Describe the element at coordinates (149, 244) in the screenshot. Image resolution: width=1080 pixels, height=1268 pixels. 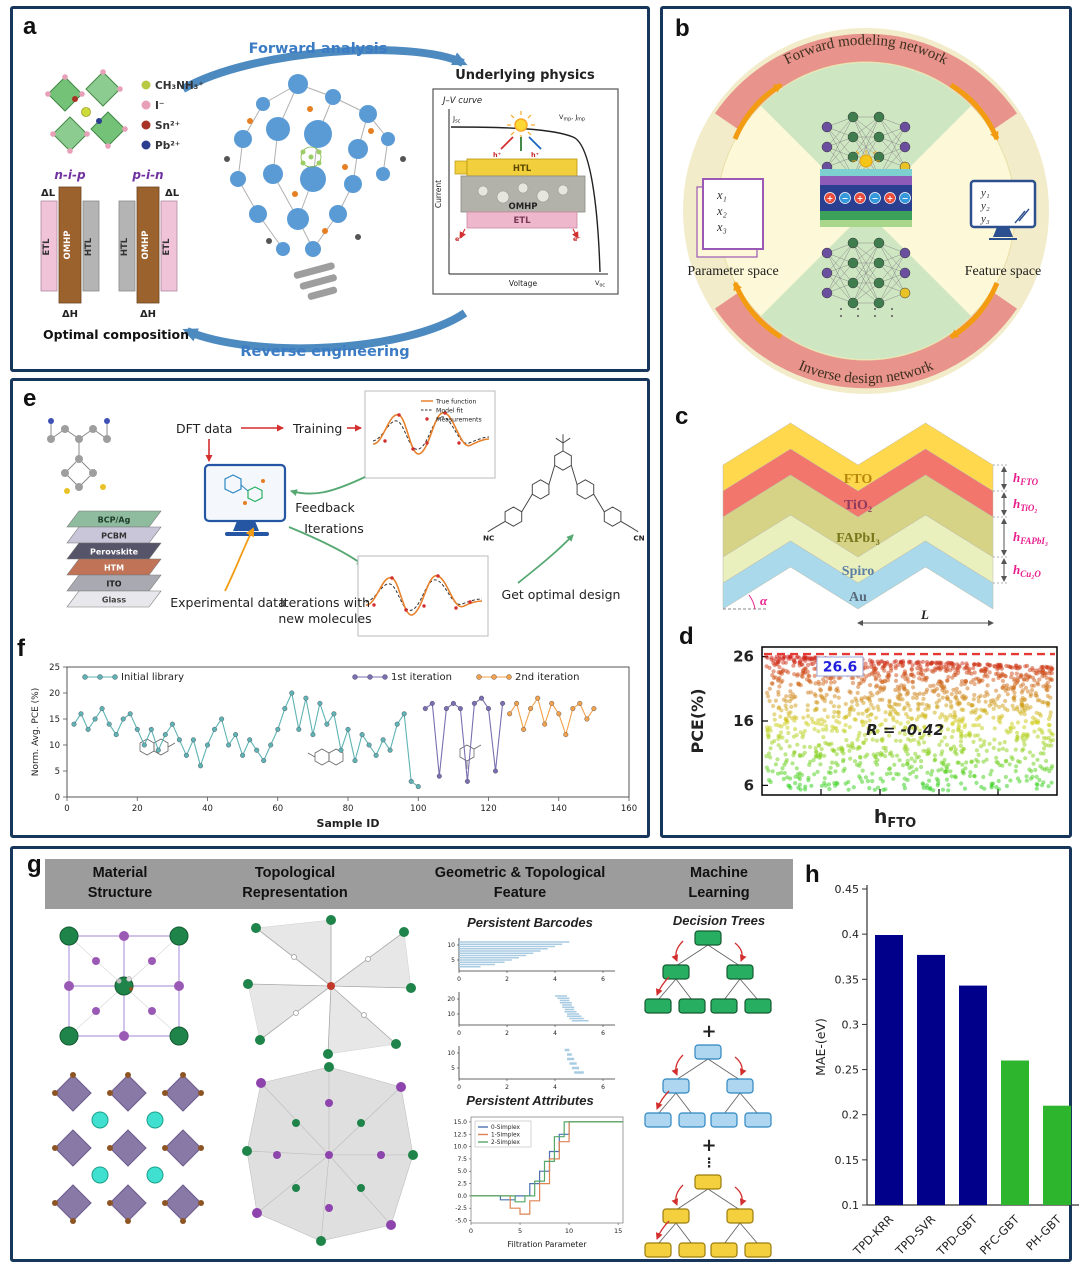
I see `pin-stack: p-i-n ΔL HTL OMHP ETL ΔH` at that location.